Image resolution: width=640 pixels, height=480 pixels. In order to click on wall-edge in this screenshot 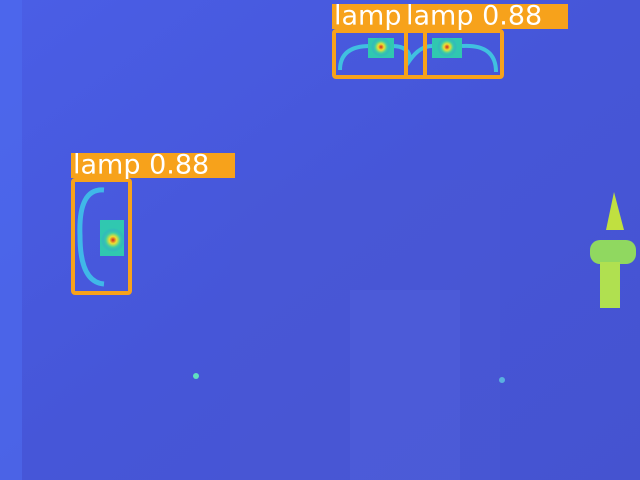, I will do `click(11, 240)`.